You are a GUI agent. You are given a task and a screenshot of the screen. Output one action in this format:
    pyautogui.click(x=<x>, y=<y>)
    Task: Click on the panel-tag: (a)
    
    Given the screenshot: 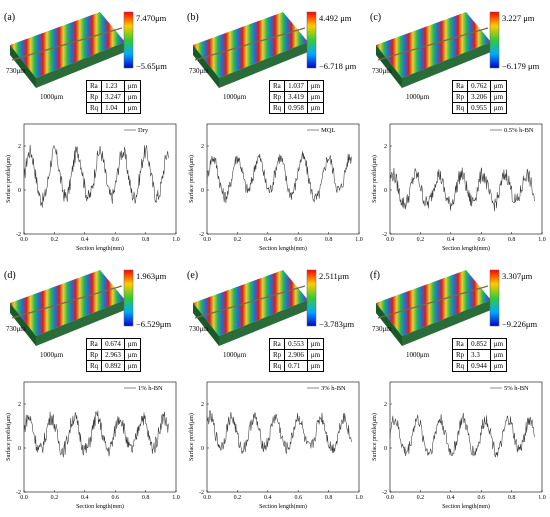 What is the action you would take?
    pyautogui.click(x=10, y=17)
    